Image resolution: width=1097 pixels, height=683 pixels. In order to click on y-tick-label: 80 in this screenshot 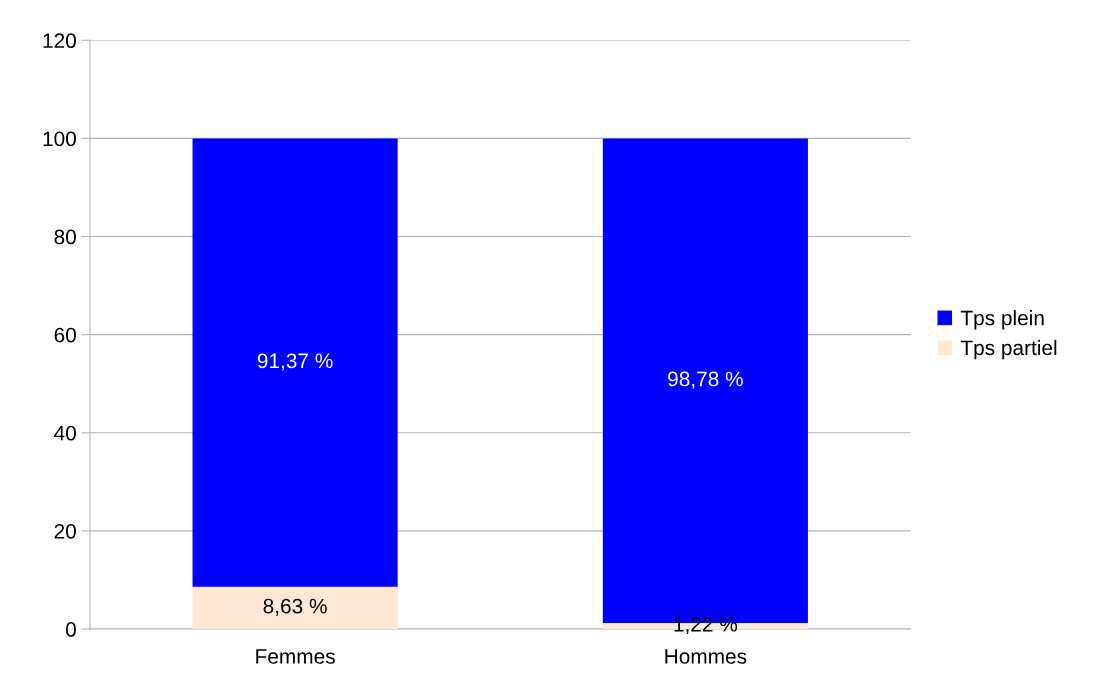, I will do `click(65, 237)`.